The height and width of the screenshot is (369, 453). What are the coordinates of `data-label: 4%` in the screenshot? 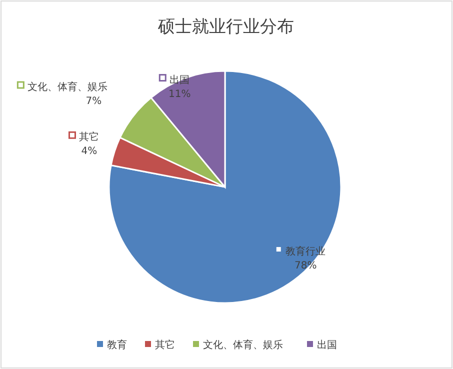 It's located at (89, 152).